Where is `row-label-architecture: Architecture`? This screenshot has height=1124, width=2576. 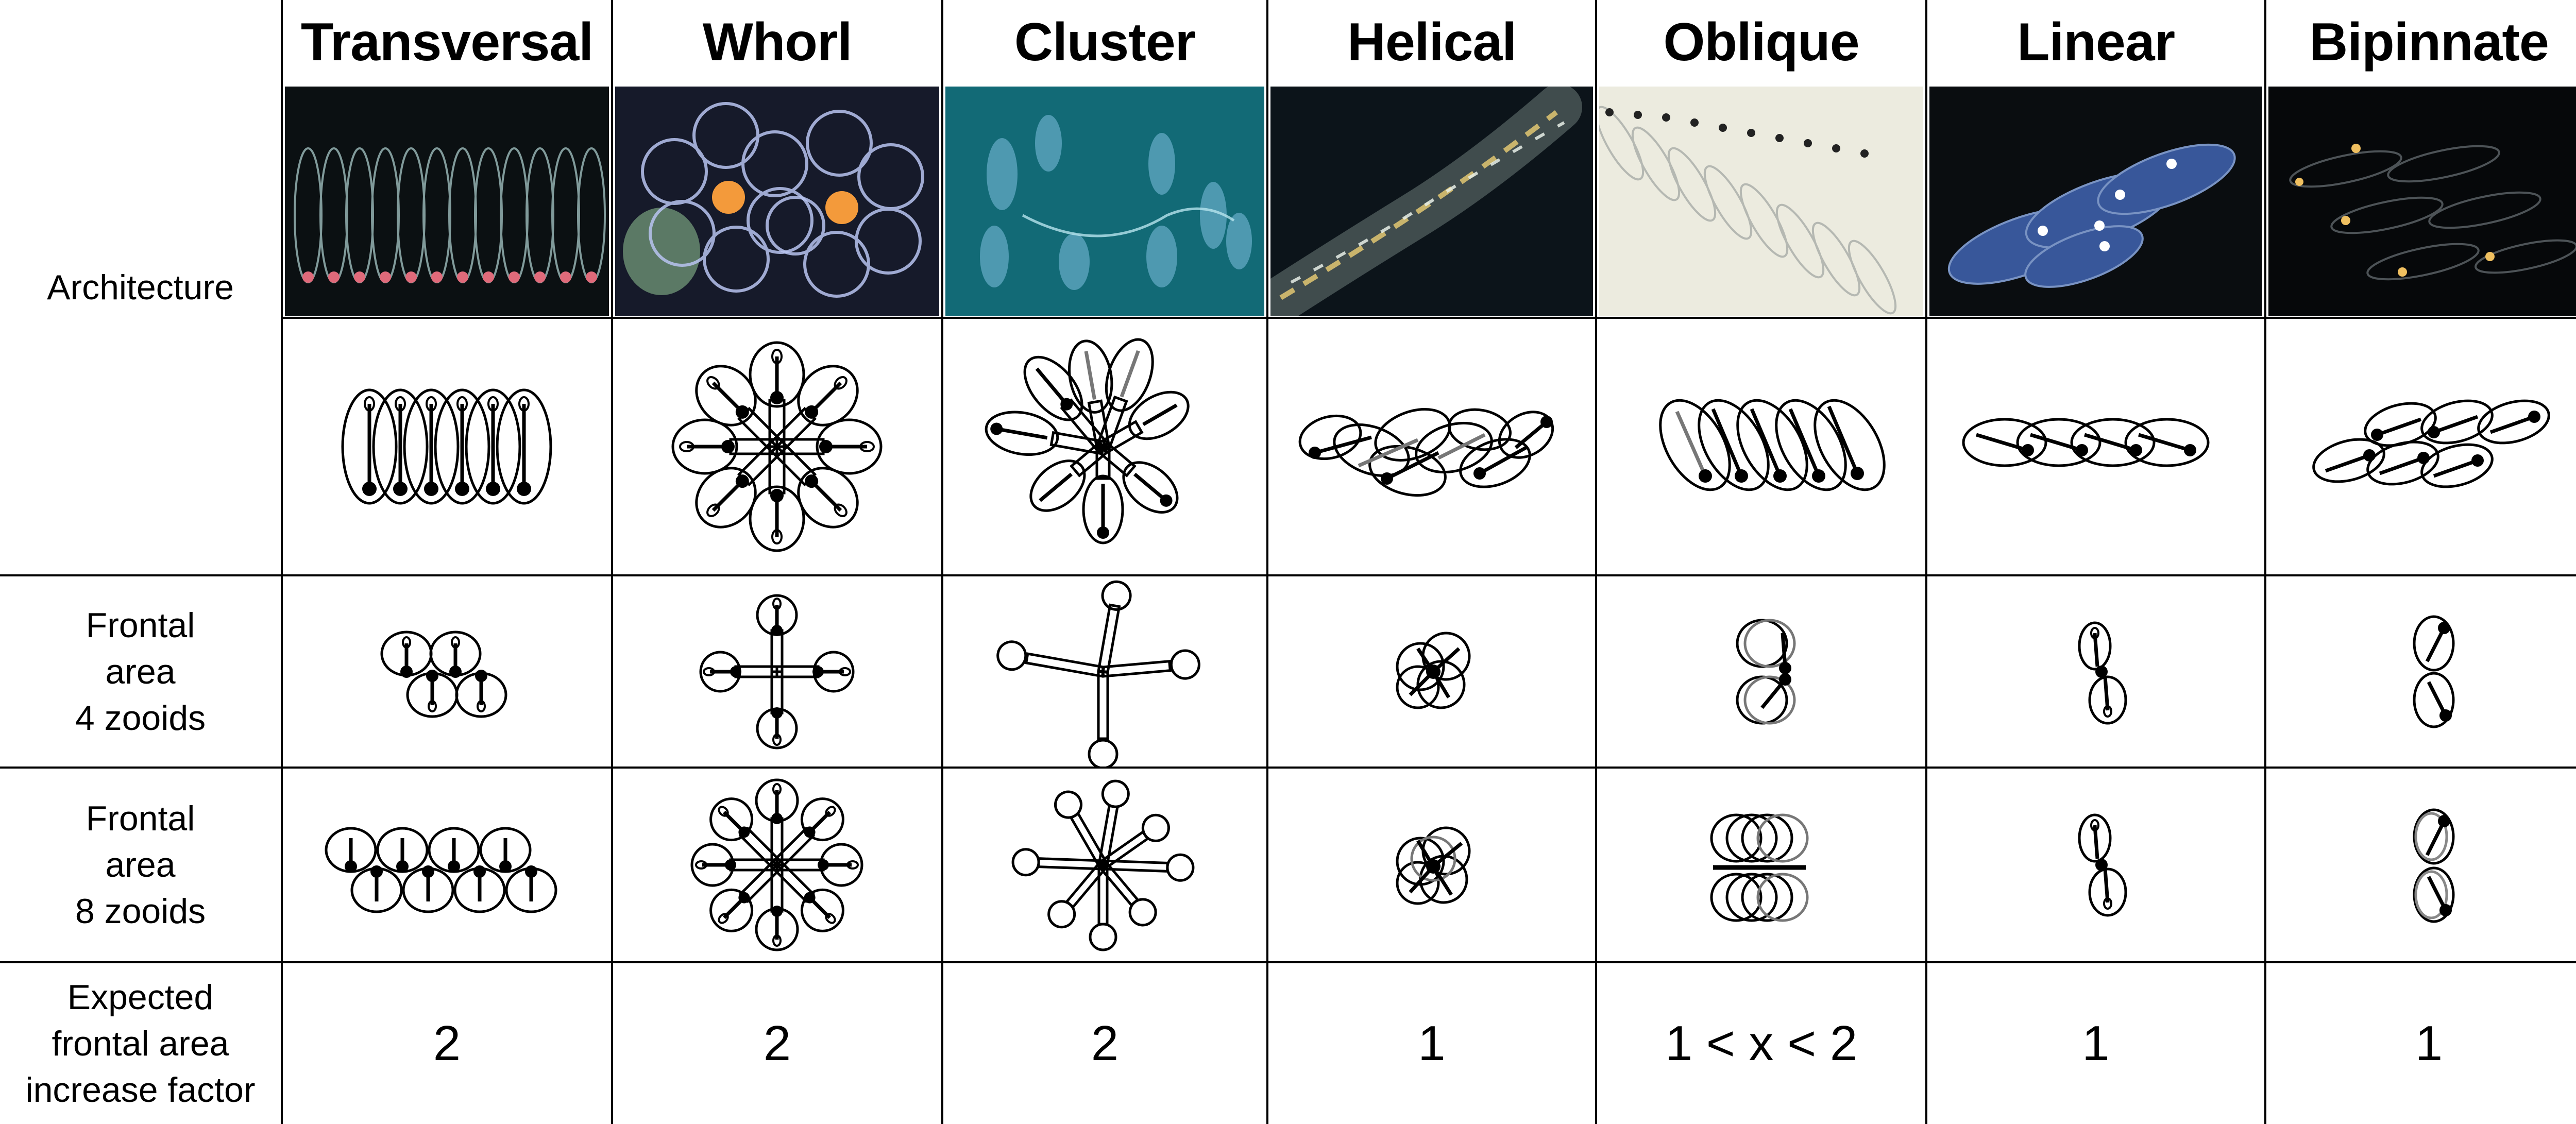
row-label-architecture: Architecture is located at coordinates (140, 287).